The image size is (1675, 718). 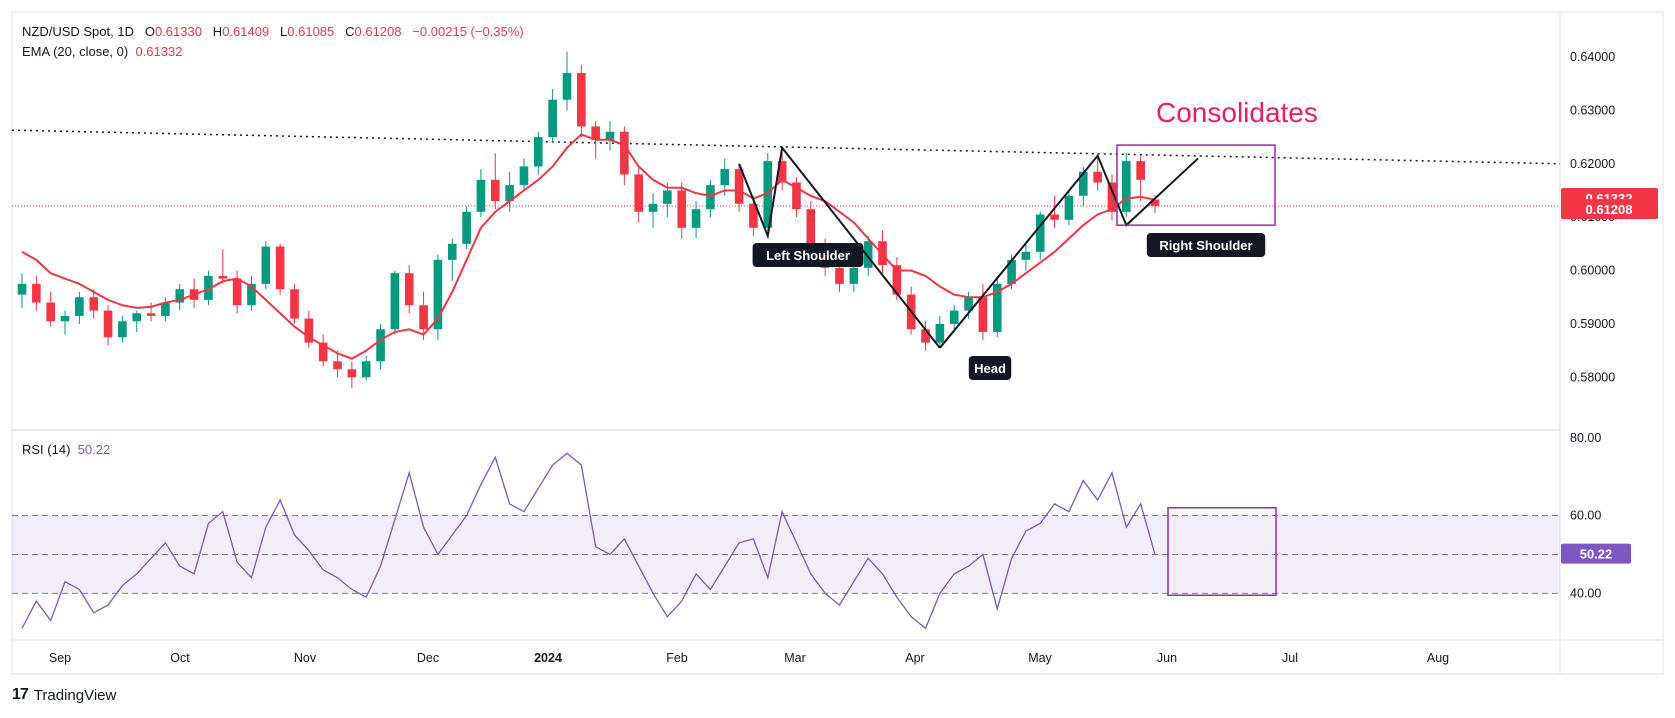 What do you see at coordinates (1592, 377) in the screenshot?
I see `price-tick-label: 0.58000` at bounding box center [1592, 377].